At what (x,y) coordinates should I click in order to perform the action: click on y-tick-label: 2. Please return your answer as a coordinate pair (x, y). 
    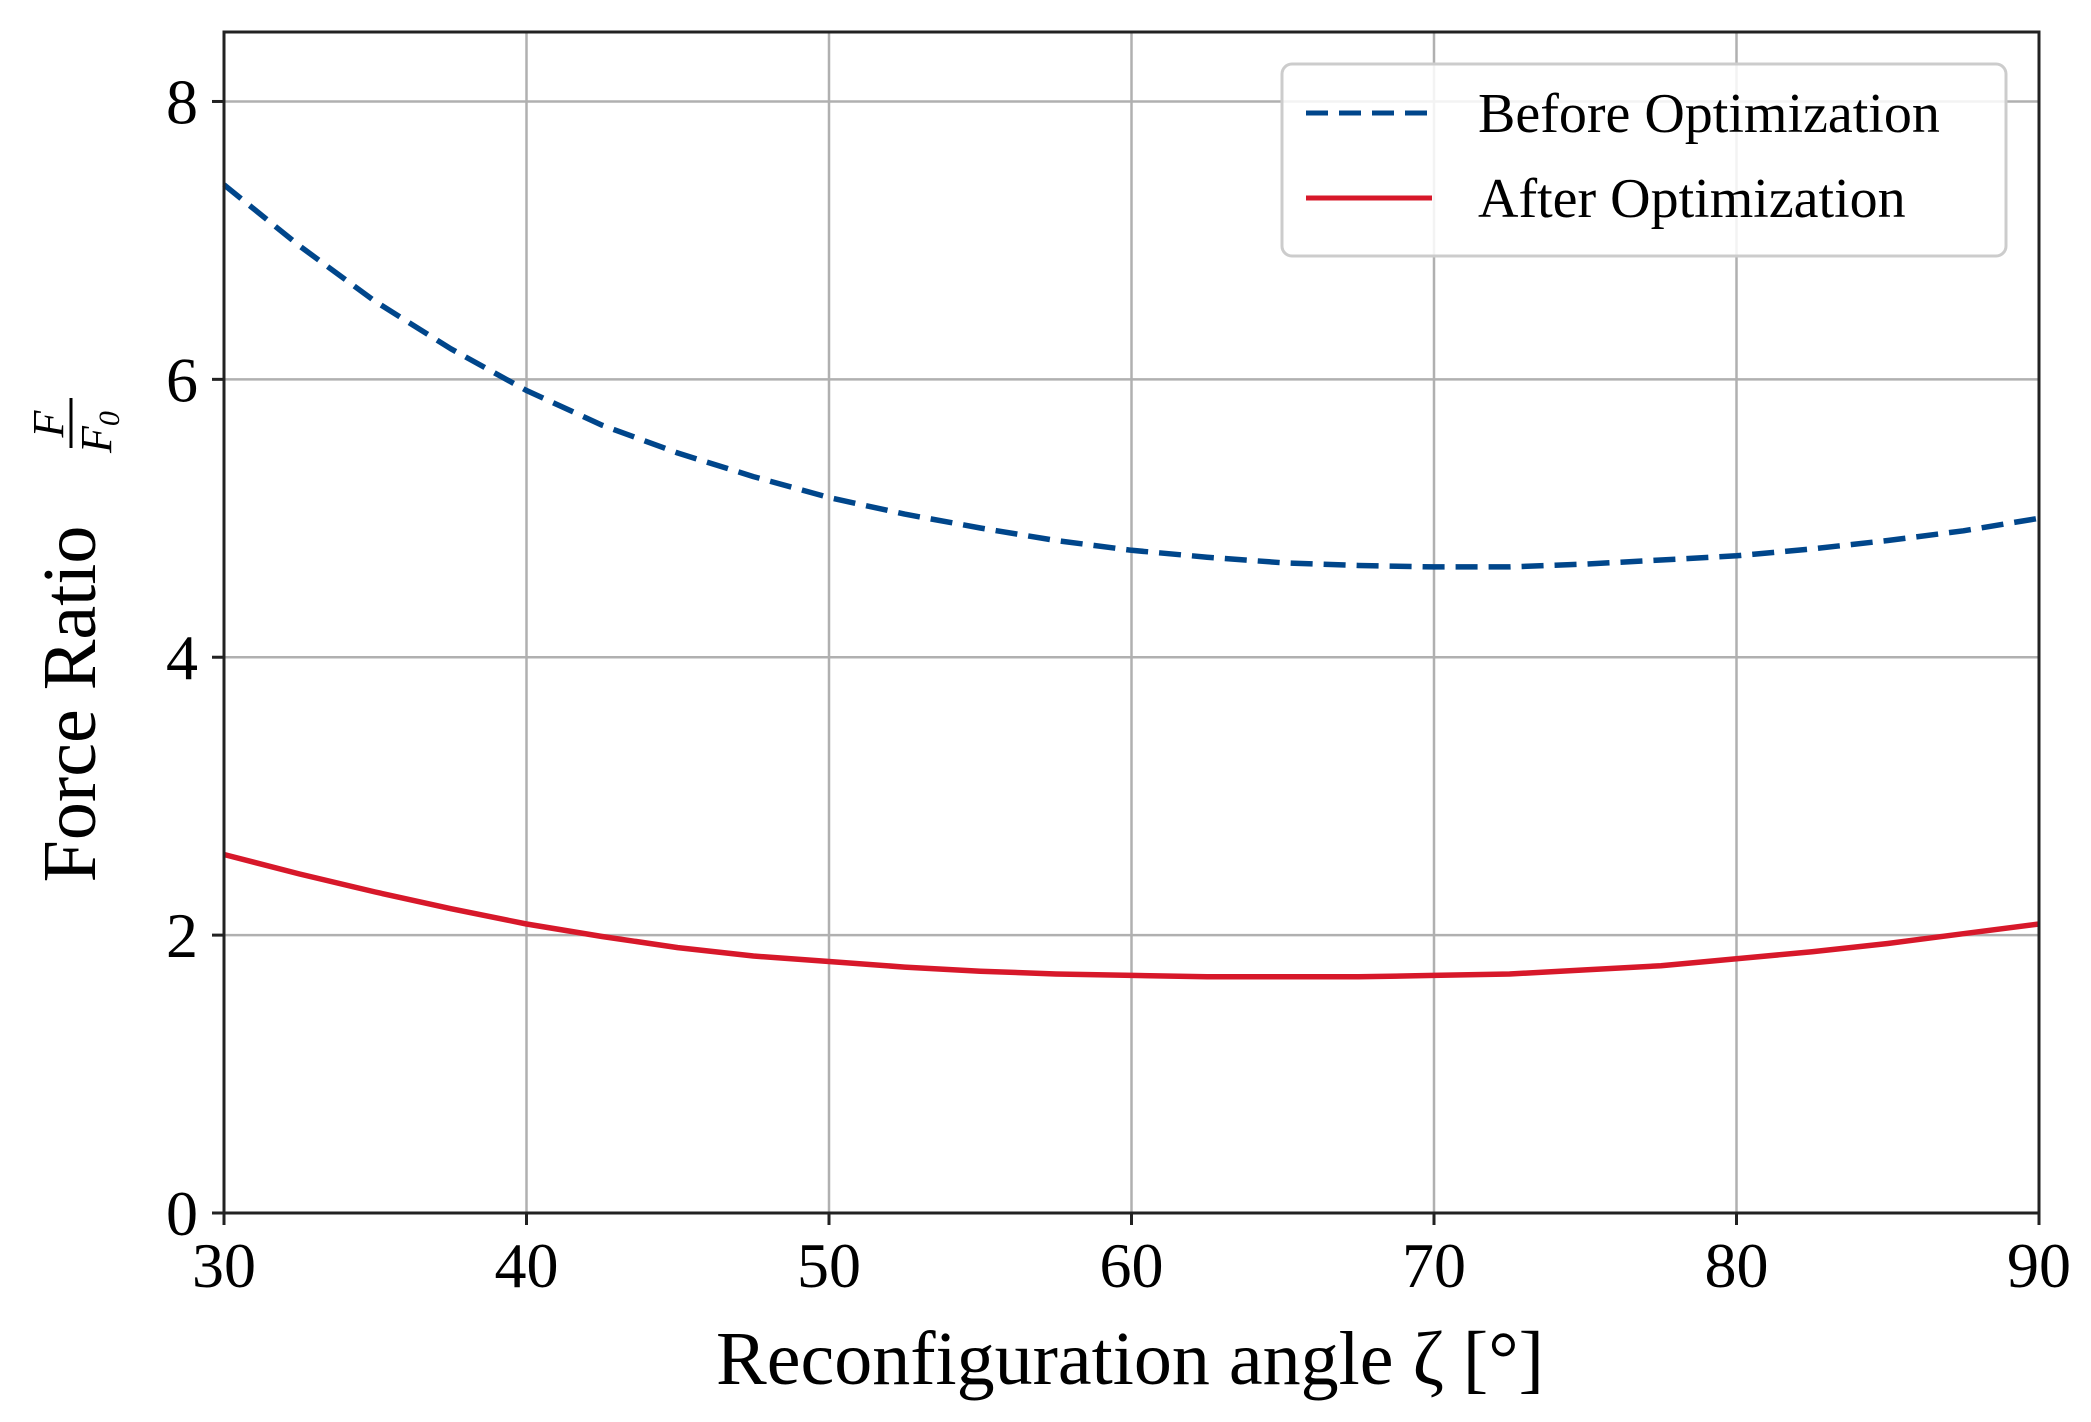
    Looking at the image, I should click on (182, 935).